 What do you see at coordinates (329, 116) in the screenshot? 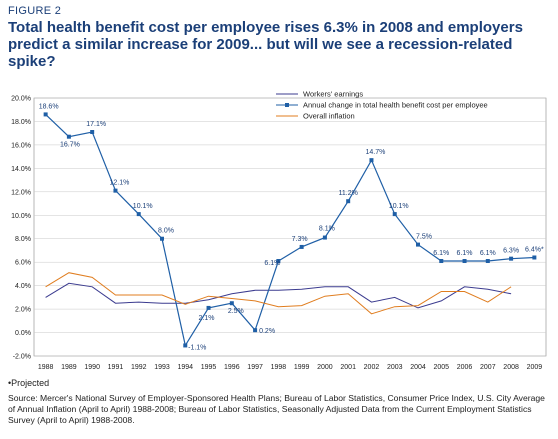
I see `legend-entry: Overall inflation` at bounding box center [329, 116].